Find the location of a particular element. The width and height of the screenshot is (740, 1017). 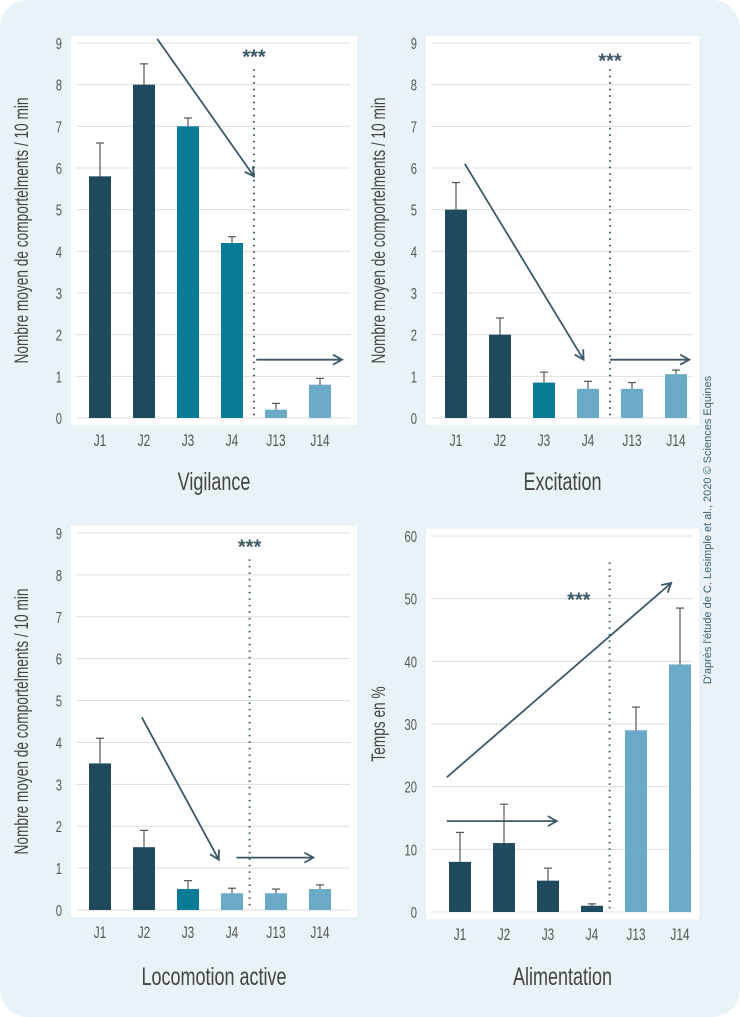

y-axis-label: Temps en % is located at coordinates (379, 723).